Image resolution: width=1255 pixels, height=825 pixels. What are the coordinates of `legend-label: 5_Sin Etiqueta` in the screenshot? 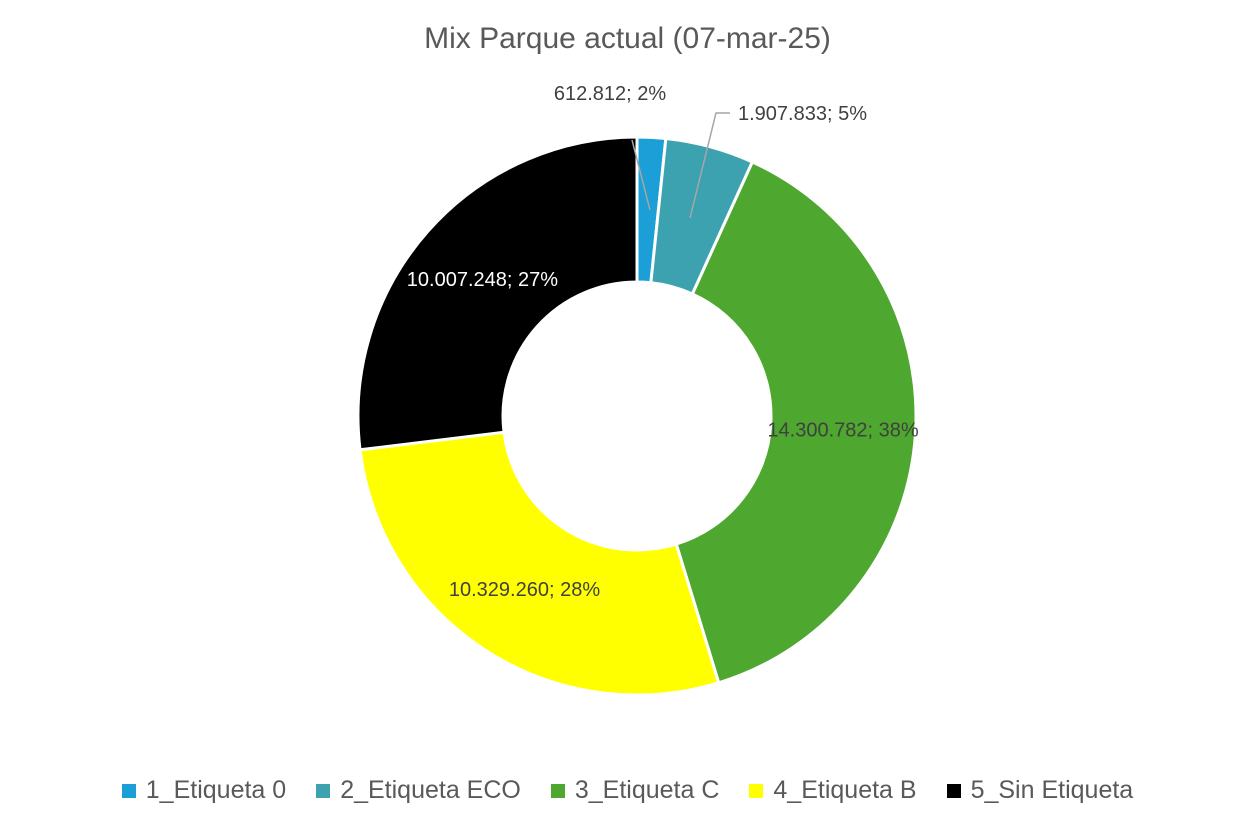 It's located at (1052, 790).